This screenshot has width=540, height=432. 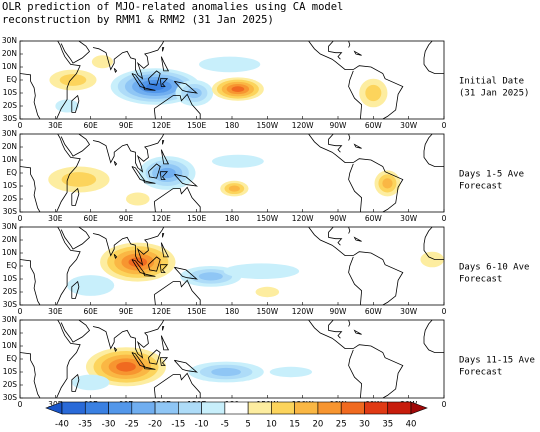 I want to click on colorbar-label: -25, so click(x=132, y=425).